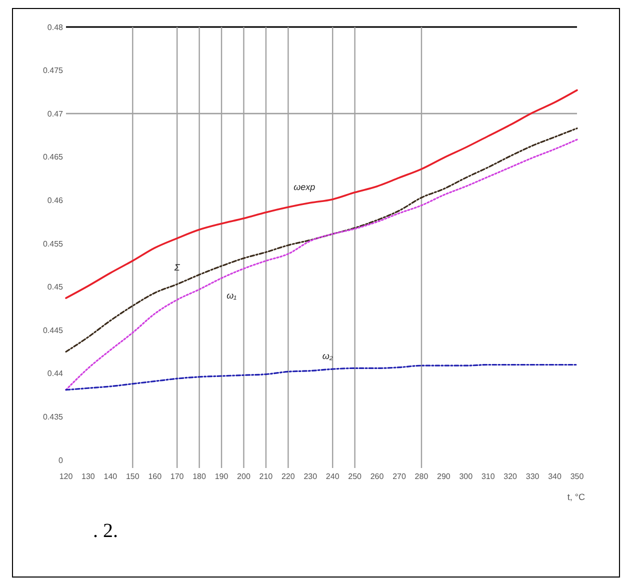 This screenshot has height=578, width=621. What do you see at coordinates (55, 287) in the screenshot?
I see `y-tick-label: 0.45` at bounding box center [55, 287].